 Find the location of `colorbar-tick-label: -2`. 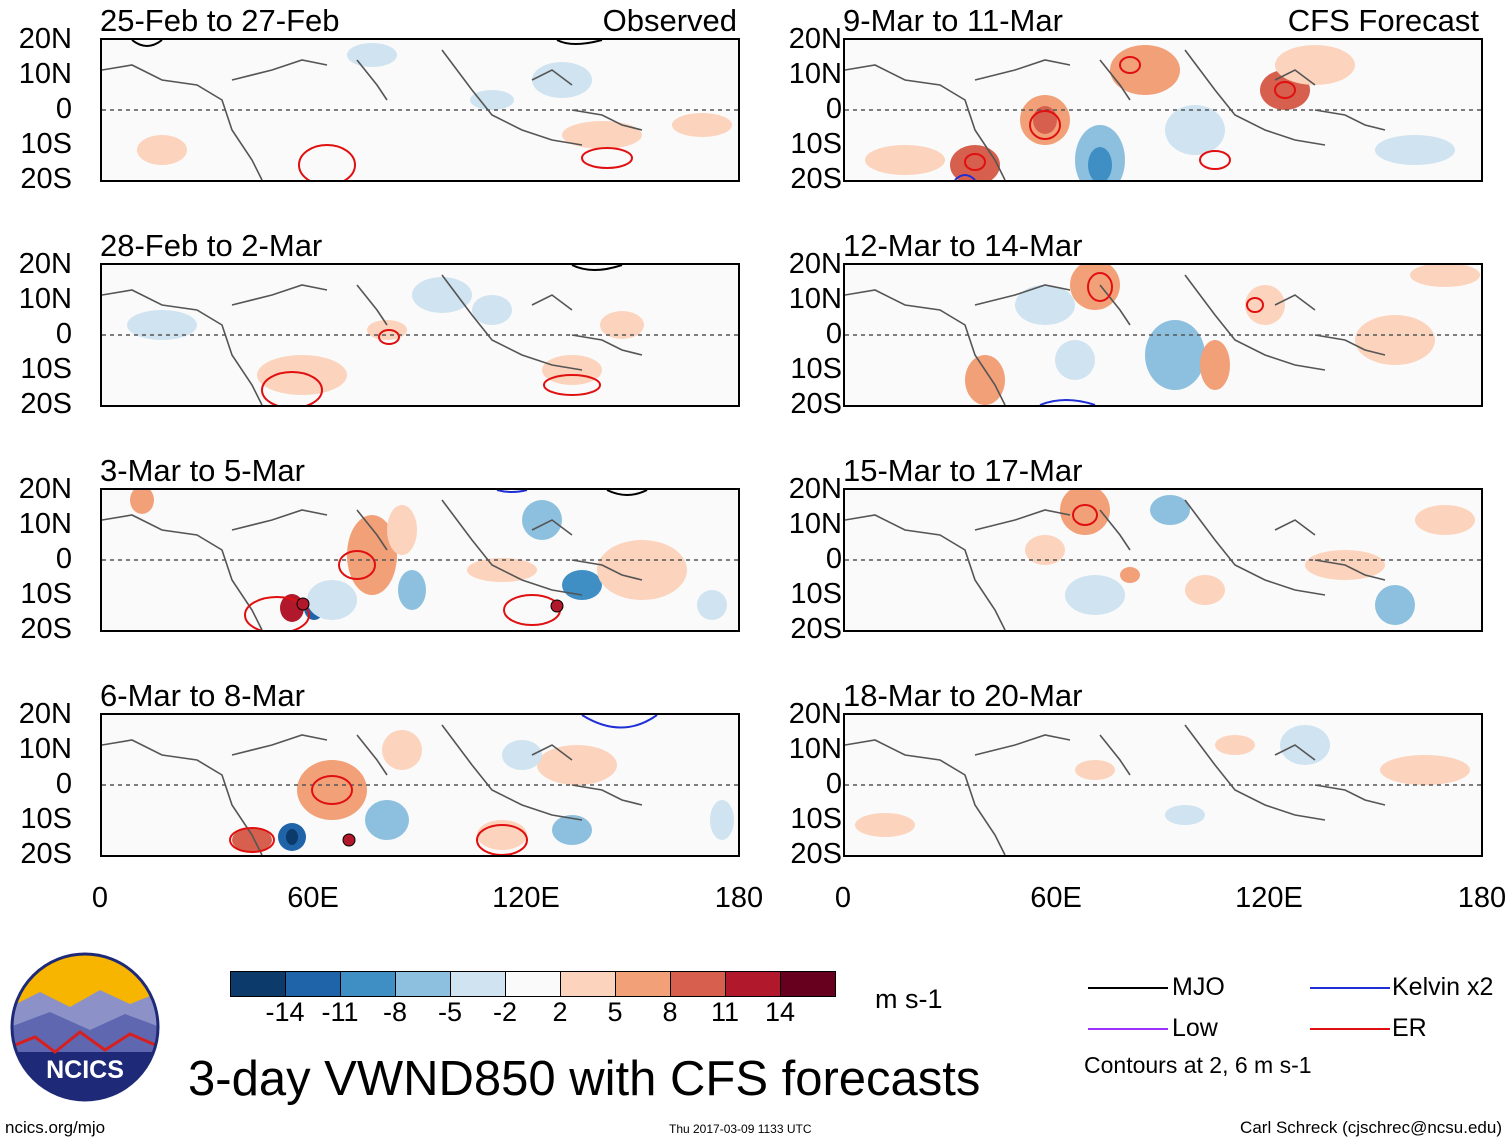

colorbar-tick-label: -2 is located at coordinates (504, 1012).